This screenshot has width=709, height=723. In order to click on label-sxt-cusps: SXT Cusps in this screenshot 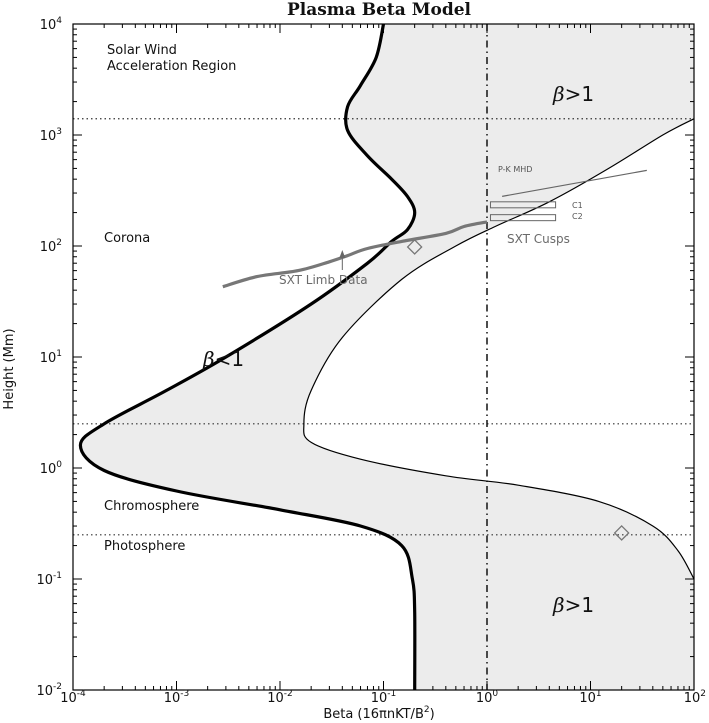, I will do `click(538, 239)`.